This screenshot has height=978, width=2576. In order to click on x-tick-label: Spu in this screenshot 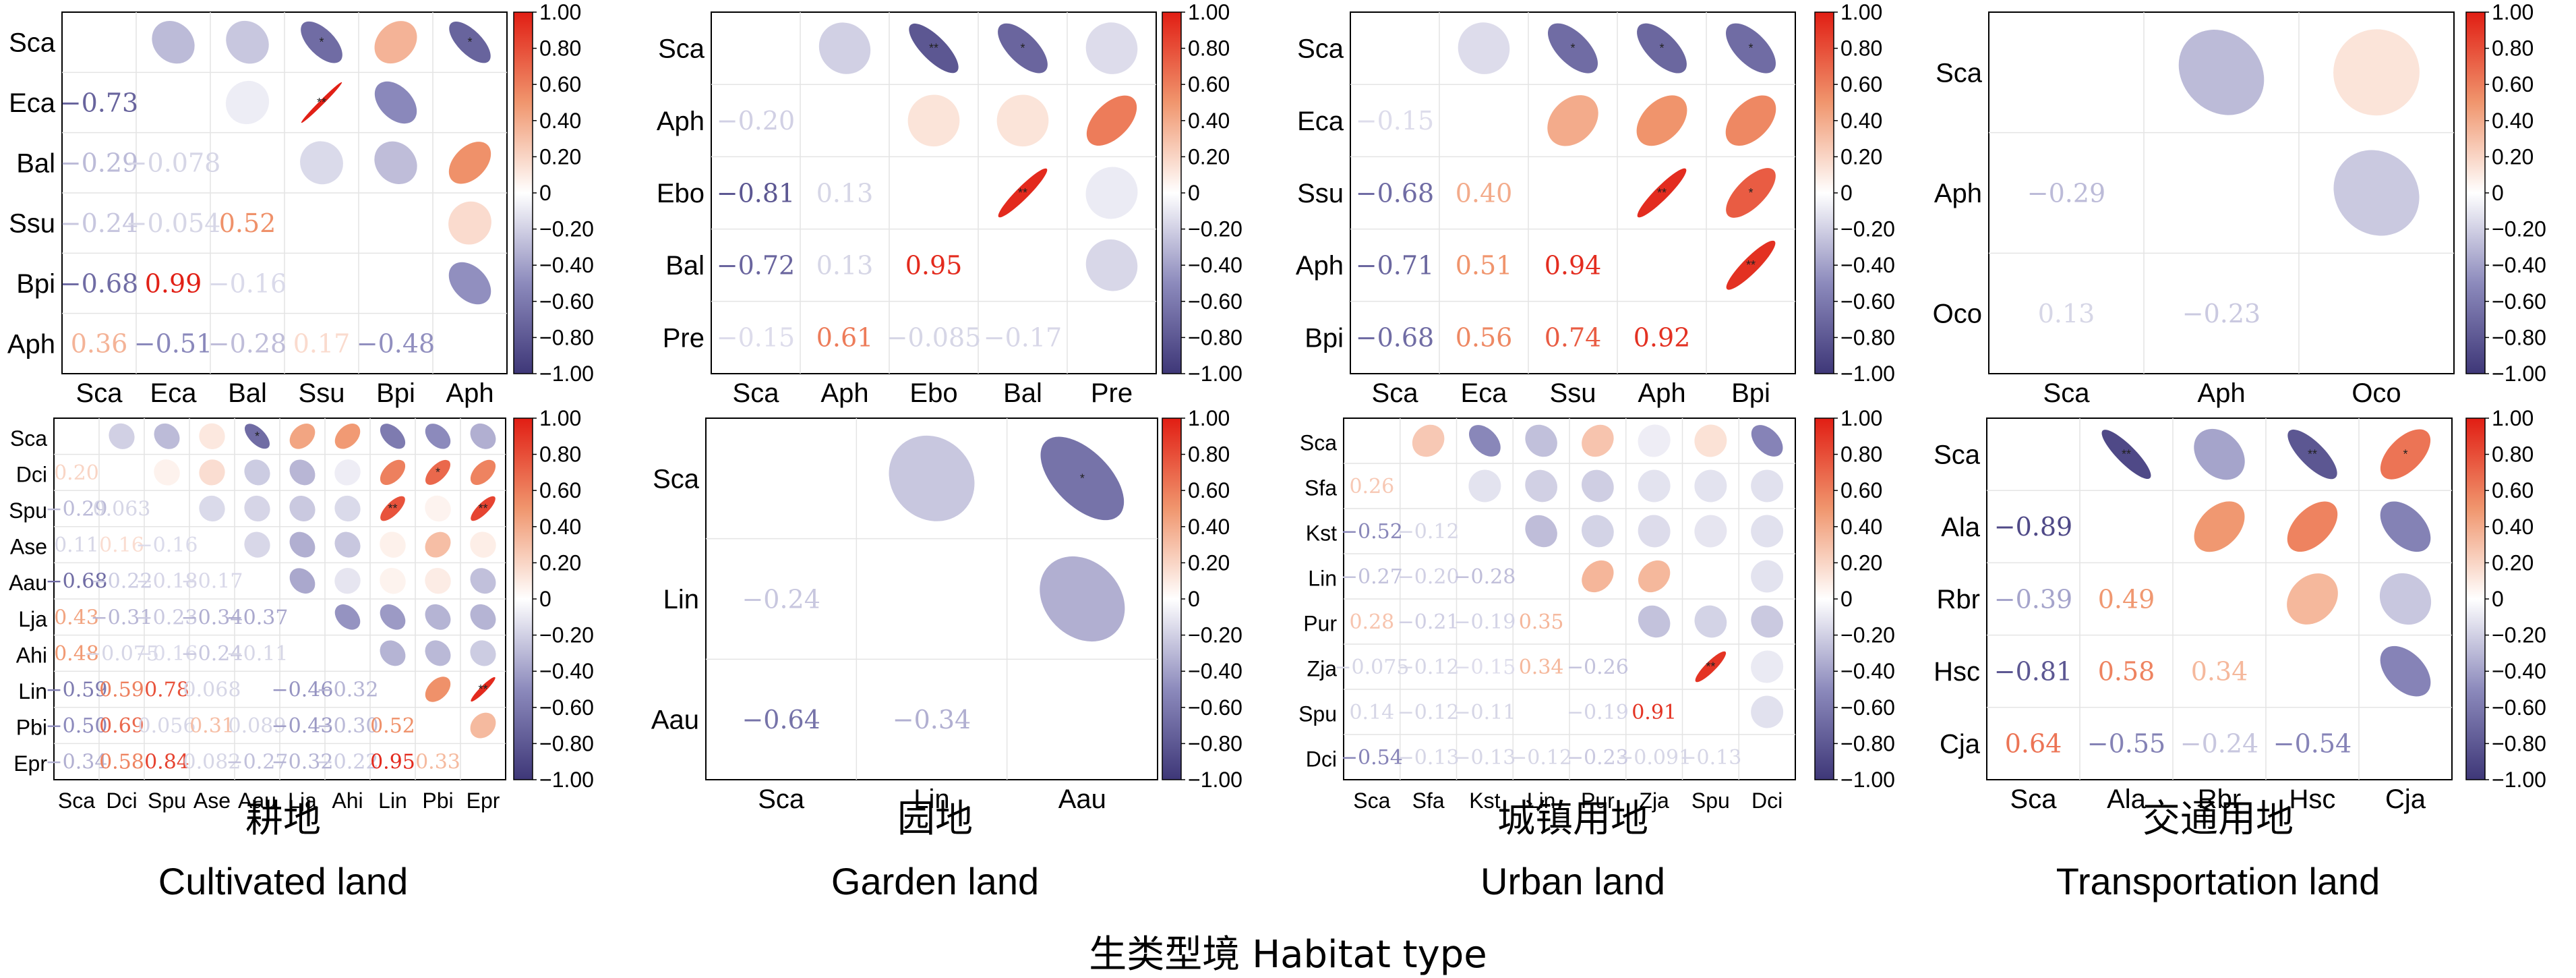, I will do `click(1710, 800)`.